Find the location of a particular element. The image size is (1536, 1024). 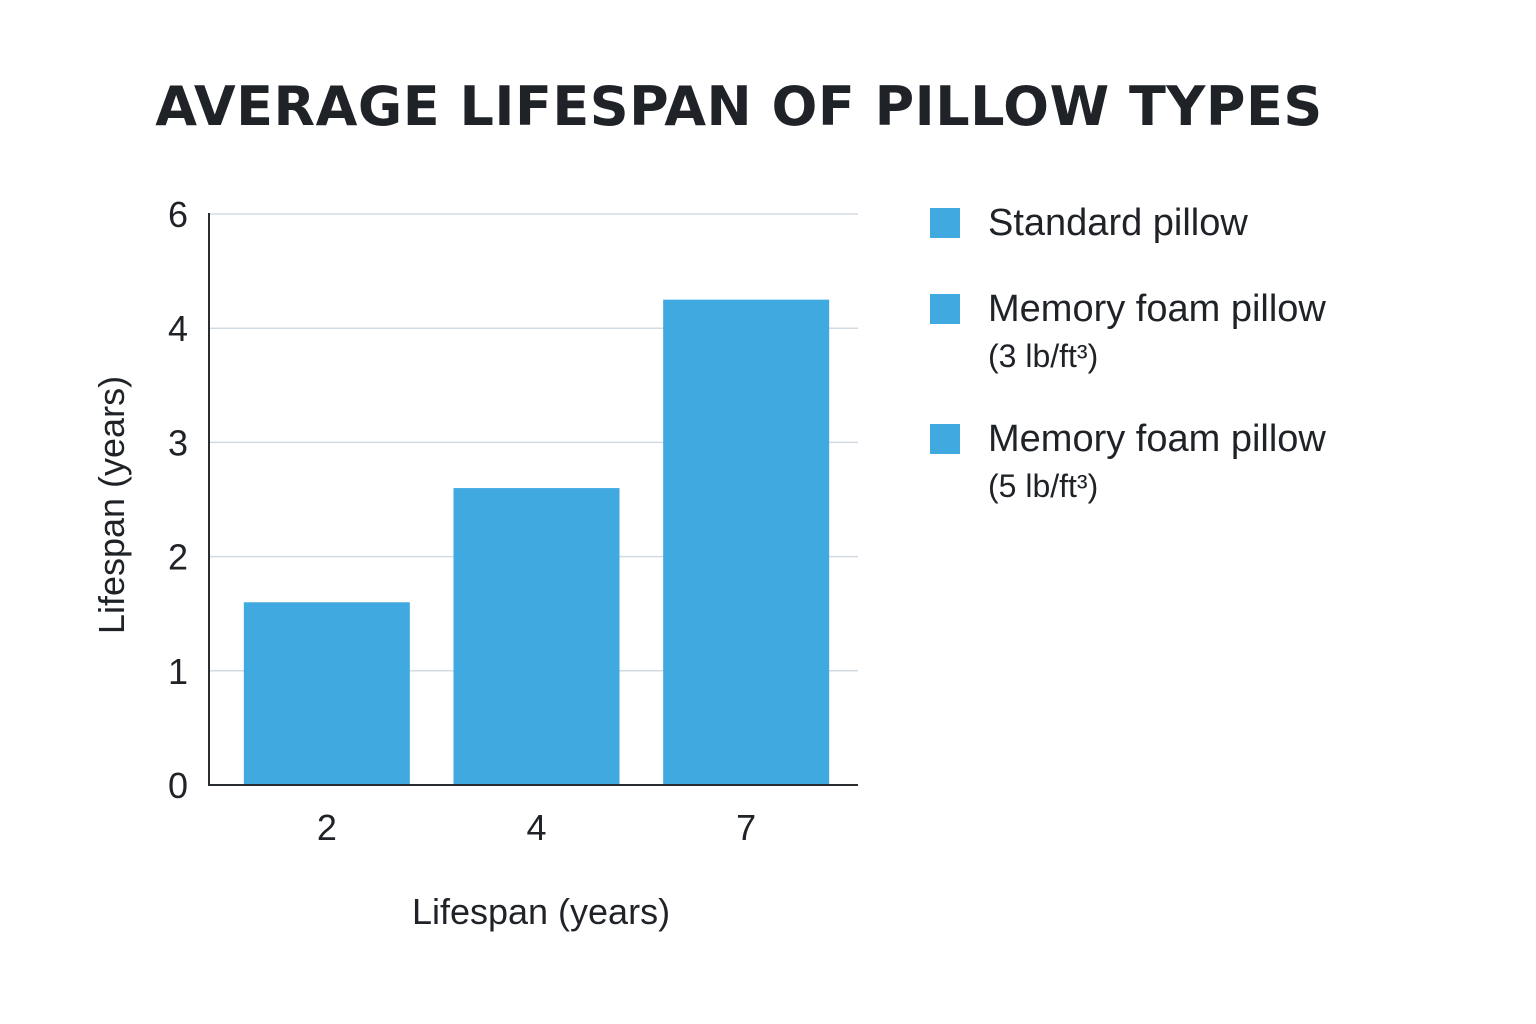

legend-label: Standard pillow is located at coordinates (1118, 223).